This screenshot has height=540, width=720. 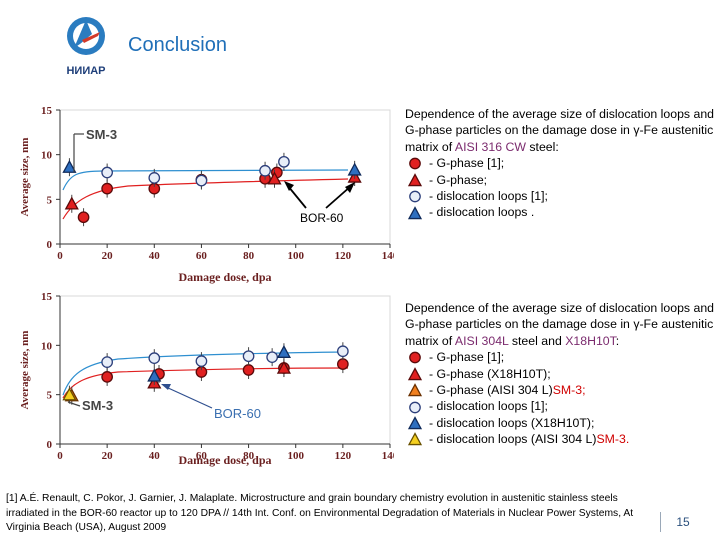 What do you see at coordinates (85, 71) in the screenshot?
I see `logo-text: НИИАР` at bounding box center [85, 71].